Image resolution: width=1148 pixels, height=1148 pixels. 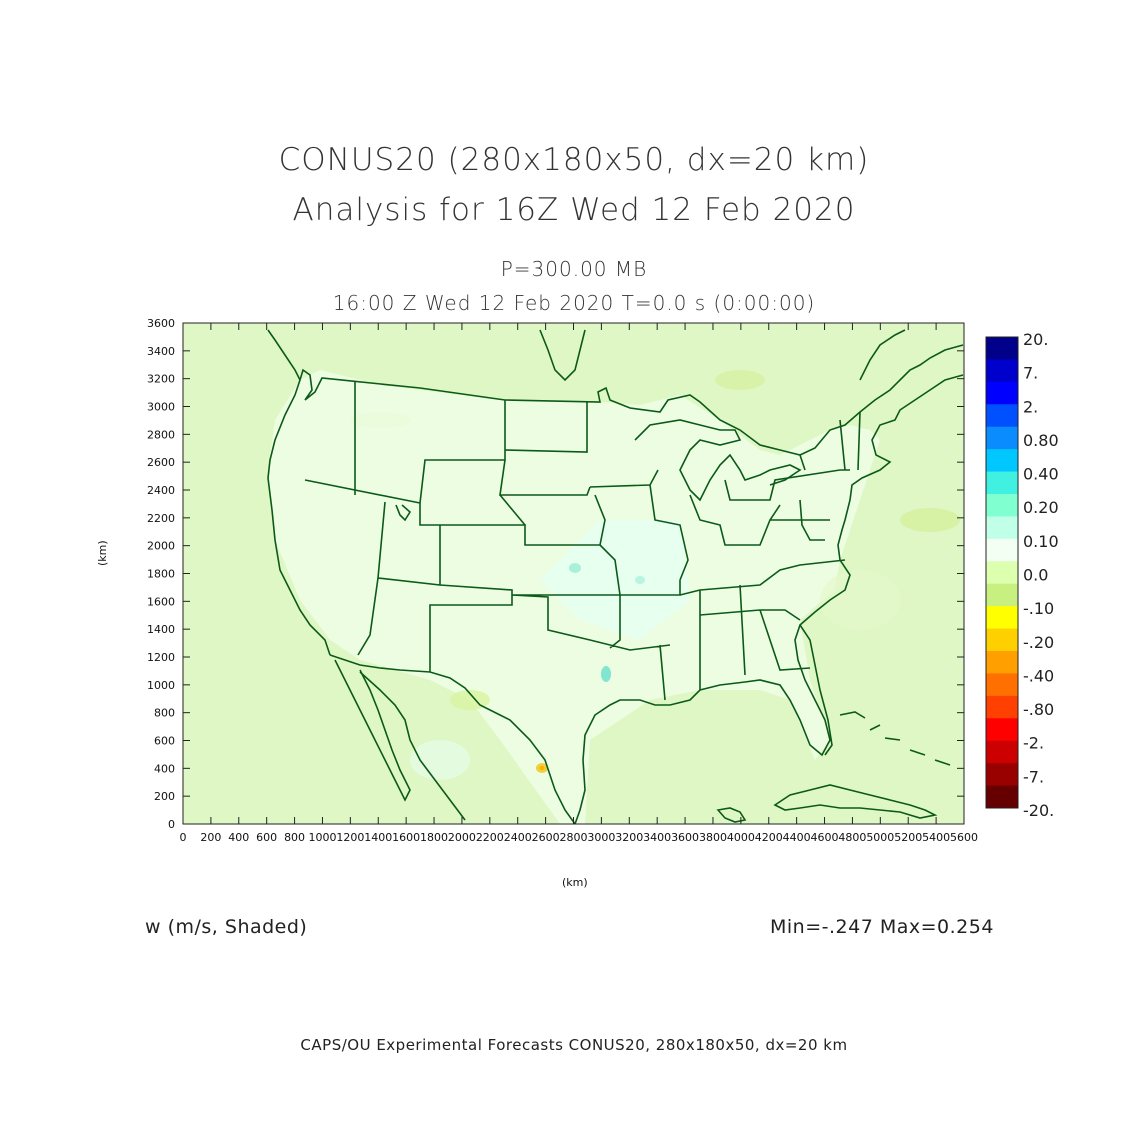 What do you see at coordinates (161, 574) in the screenshot?
I see `y-tick-label: 1800` at bounding box center [161, 574].